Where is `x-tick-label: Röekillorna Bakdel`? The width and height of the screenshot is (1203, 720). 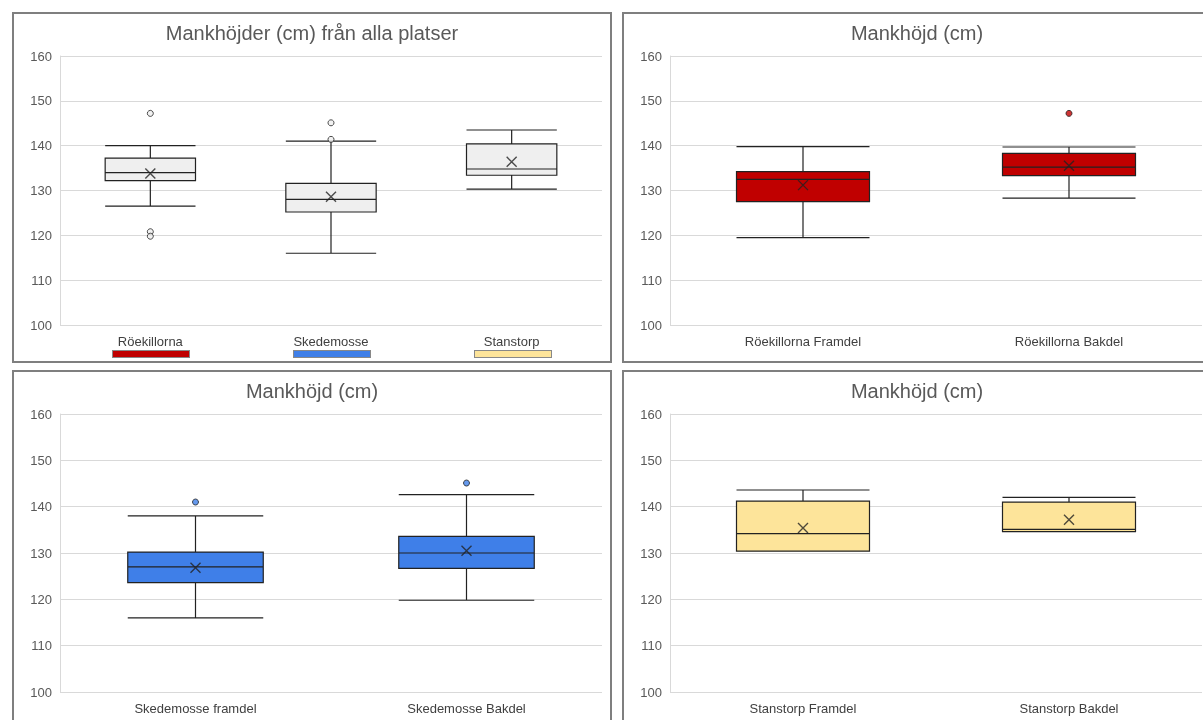
x-tick-label: Röekillorna Bakdel is located at coordinates (1069, 341).